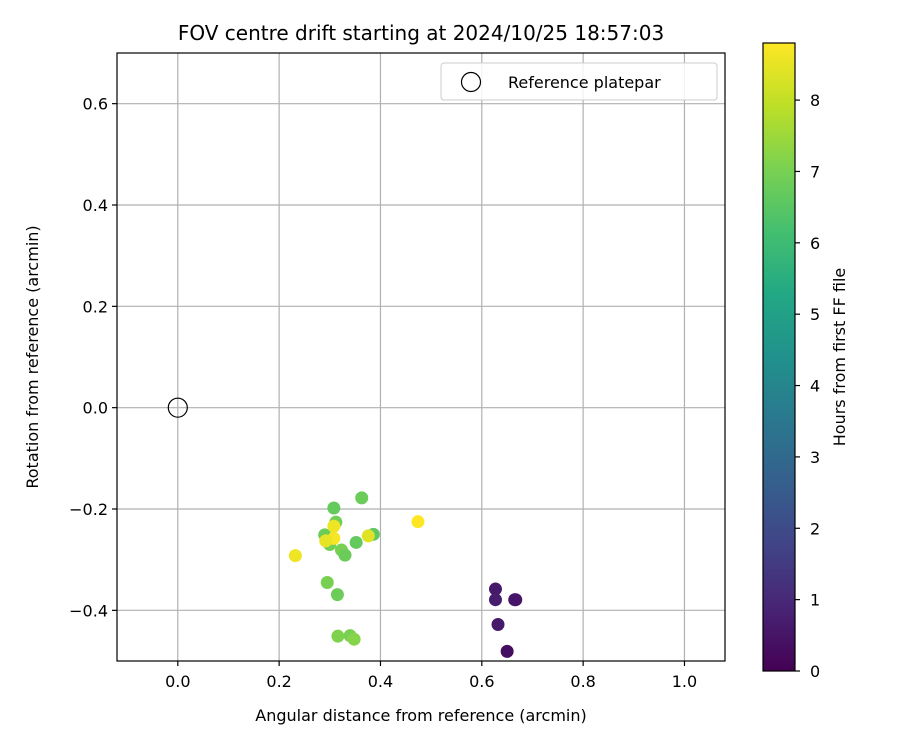  I want to click on data-points, so click(405, 574).